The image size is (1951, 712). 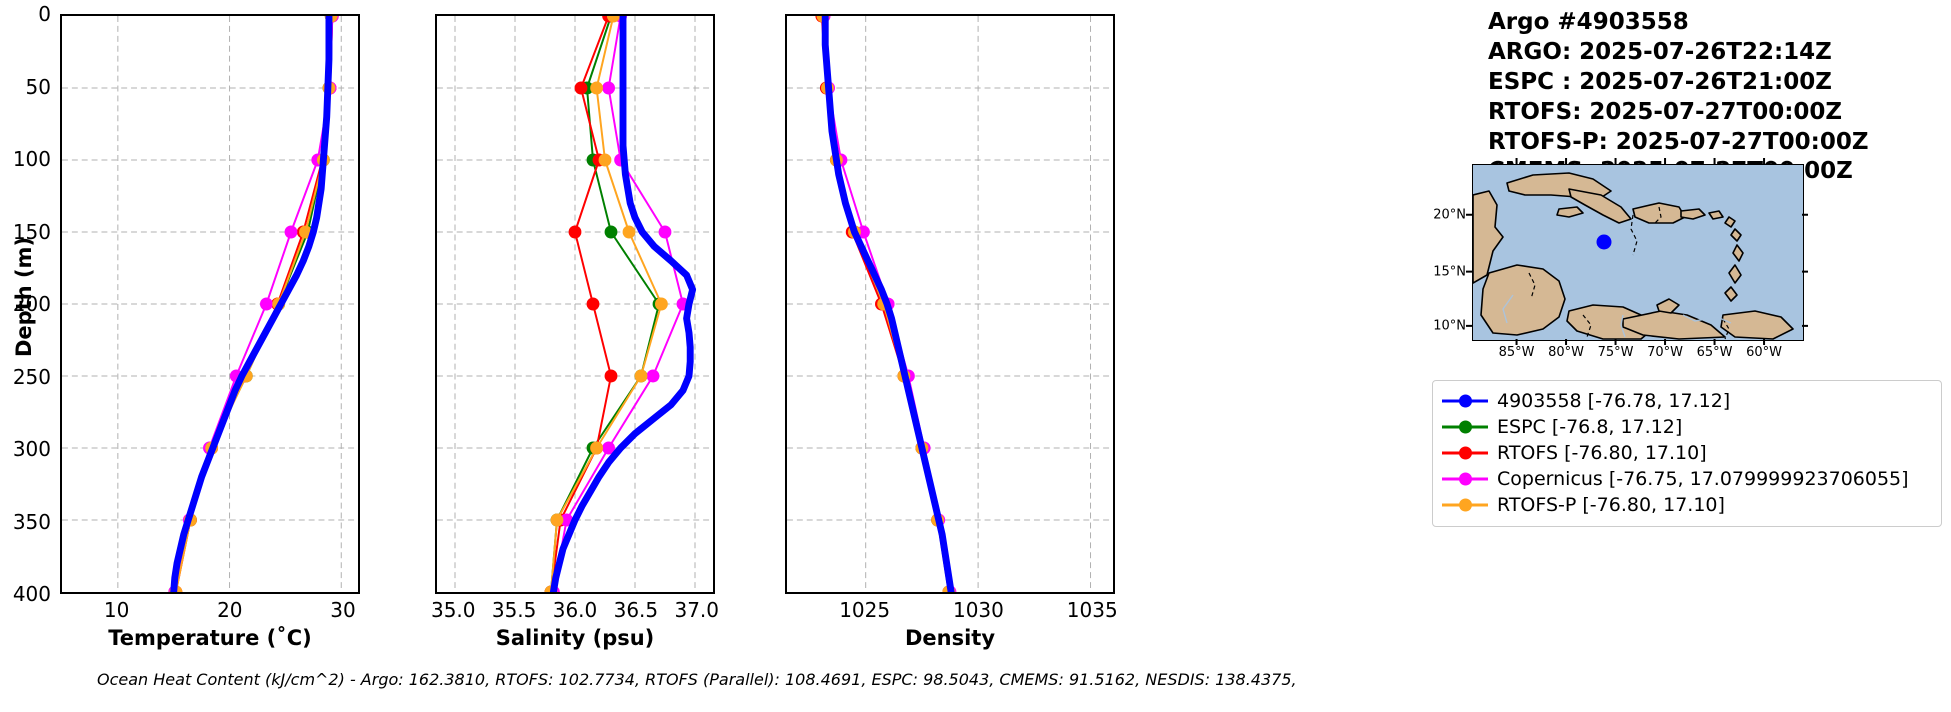 I want to click on map-rivers, so click(x=1617, y=316).